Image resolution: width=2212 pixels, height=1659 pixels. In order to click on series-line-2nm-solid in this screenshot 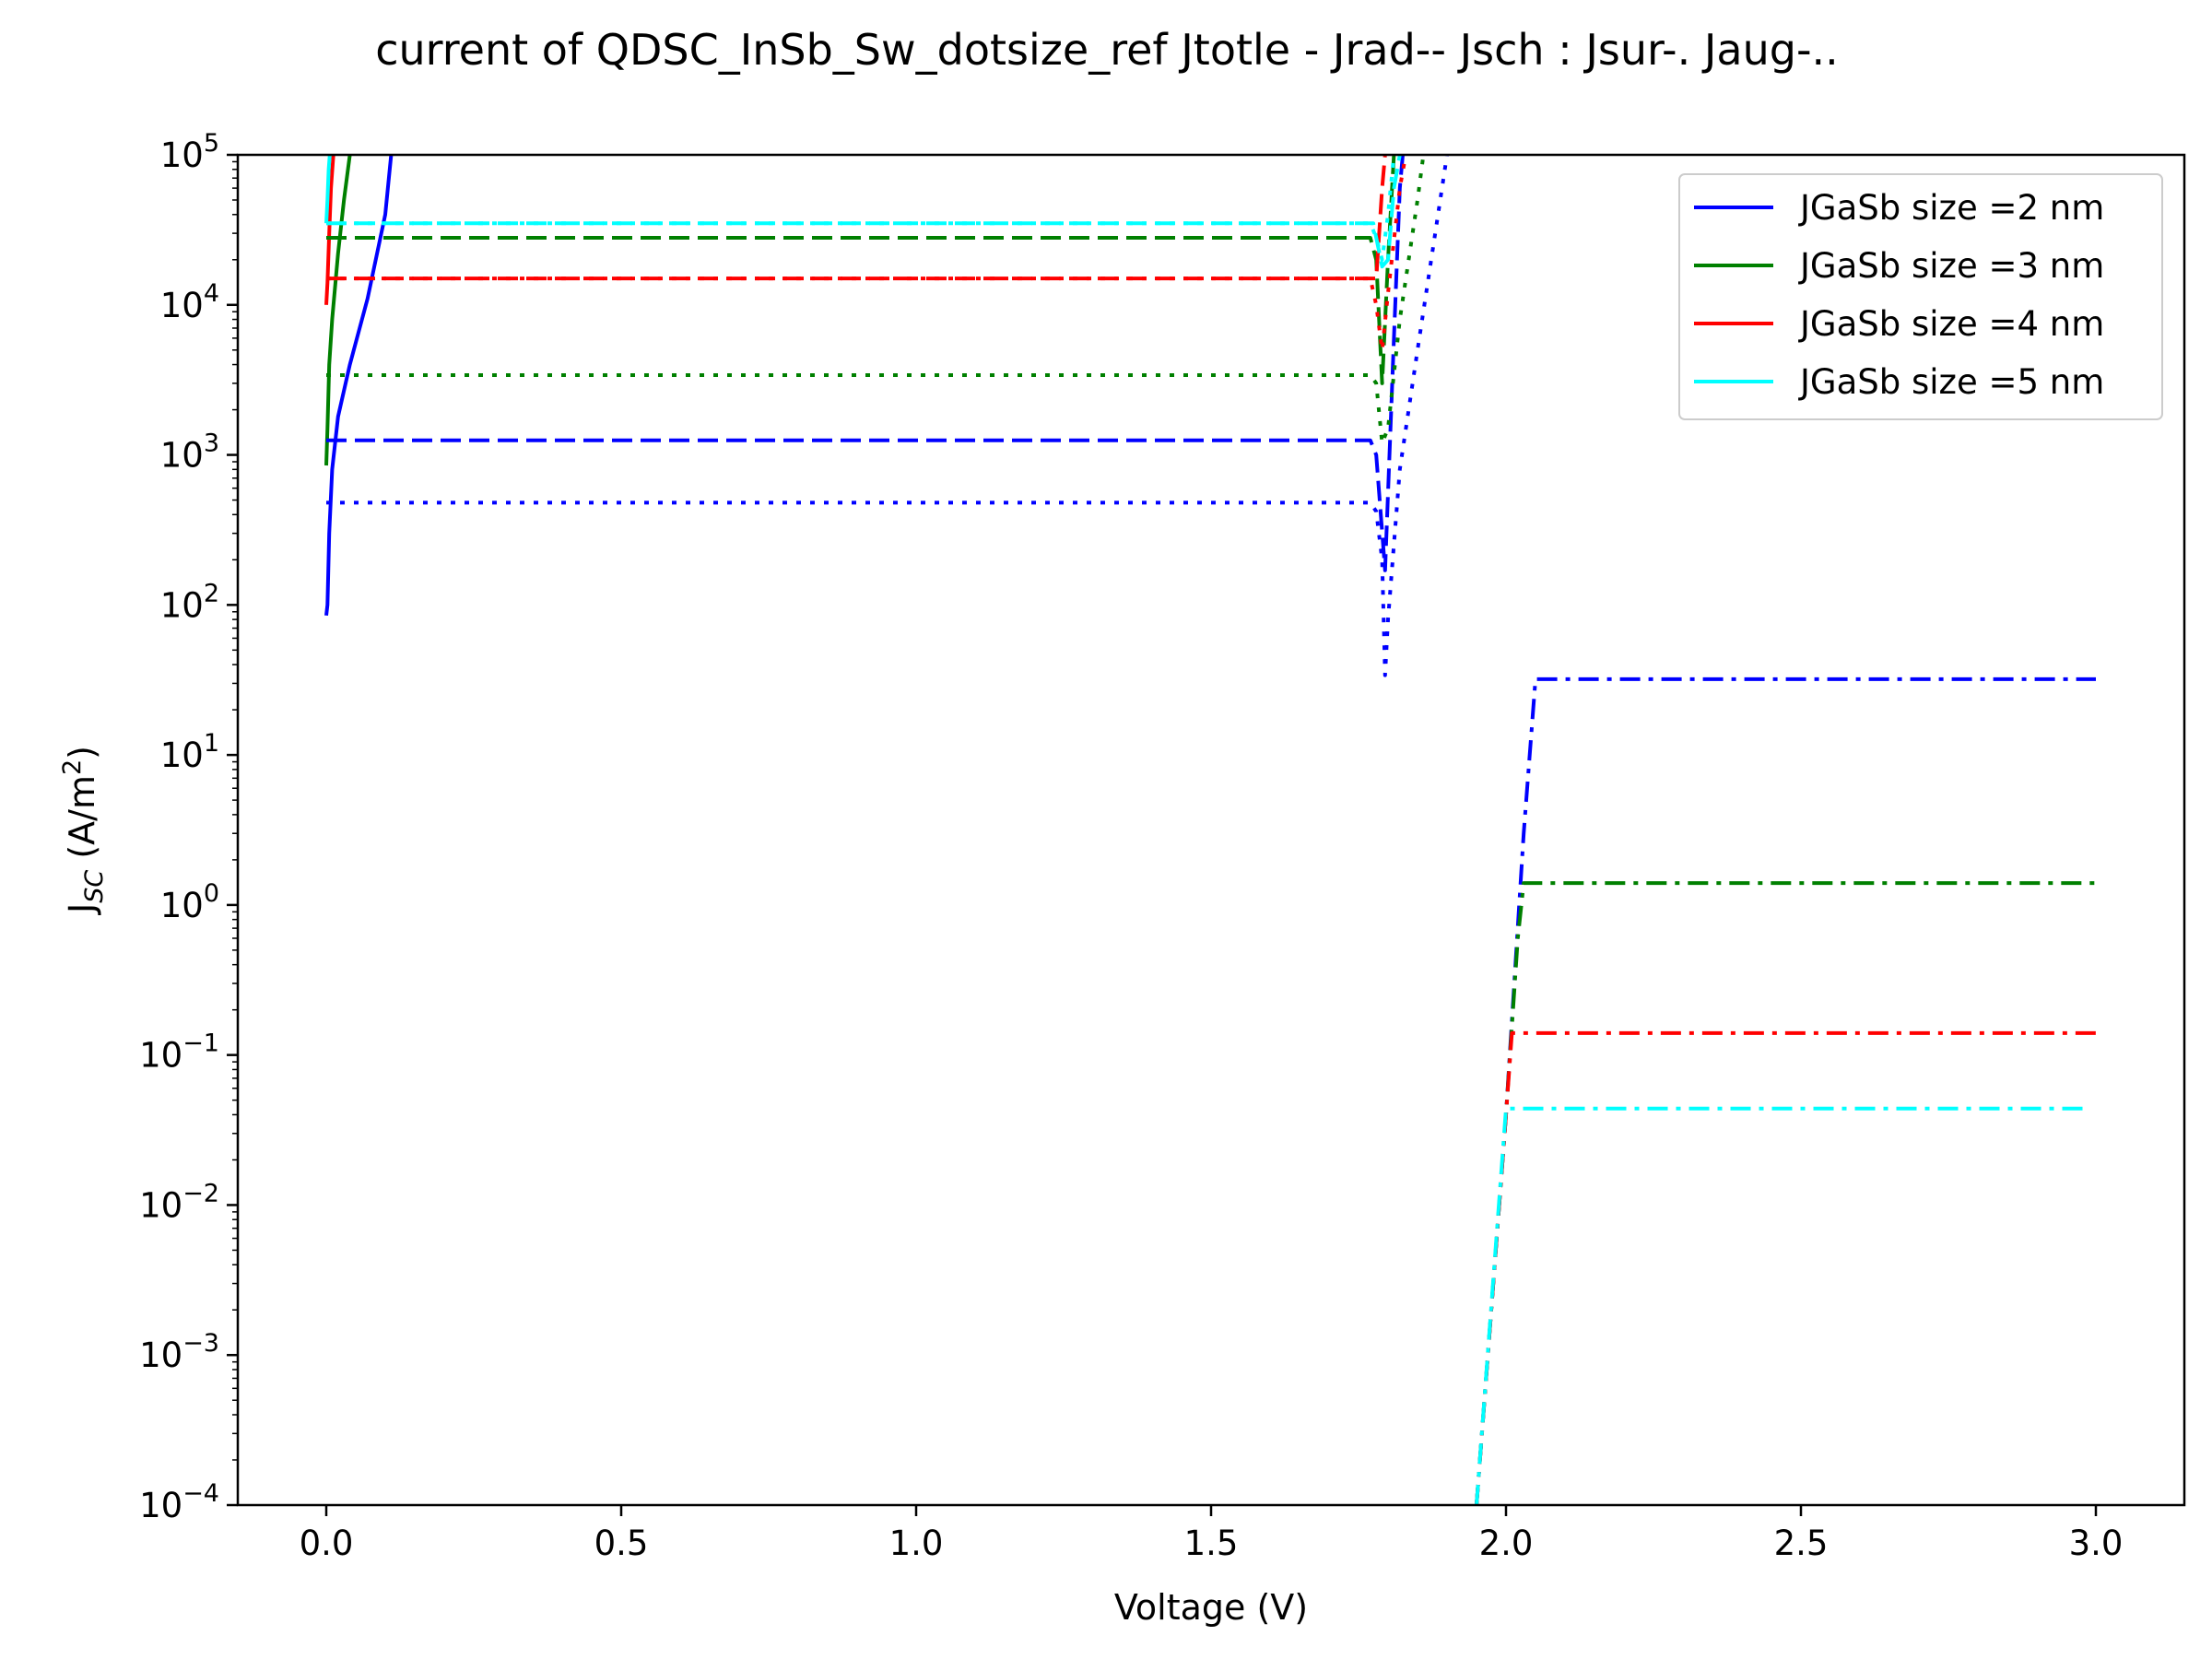, I will do `click(359, 386)`.